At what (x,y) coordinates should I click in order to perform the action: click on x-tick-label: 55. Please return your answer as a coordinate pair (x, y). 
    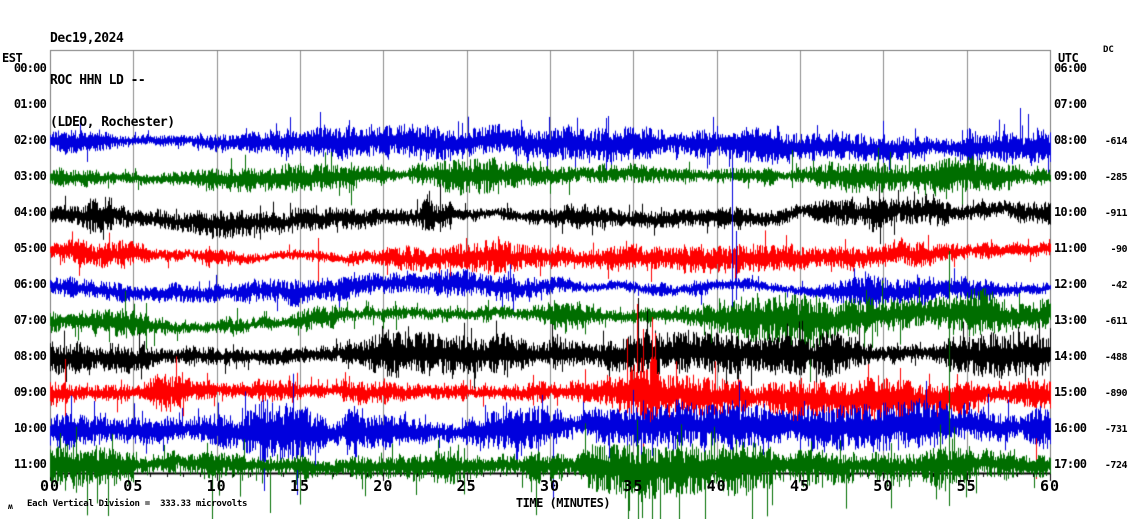
    Looking at the image, I should click on (966, 486).